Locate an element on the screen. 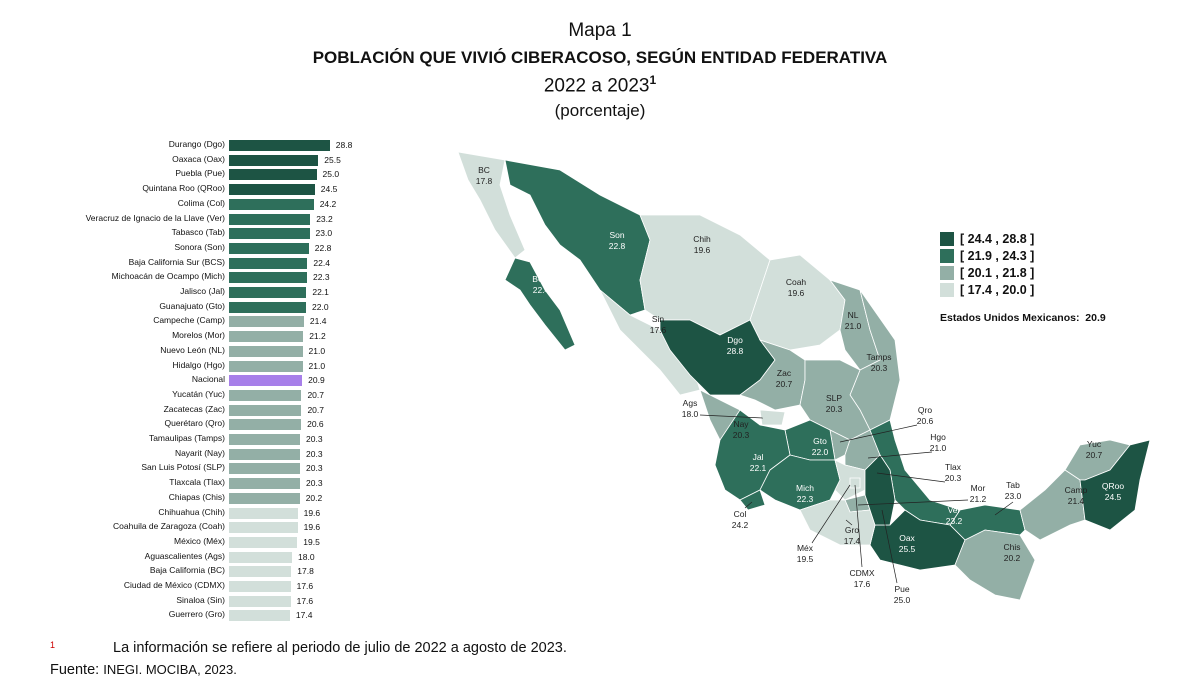 This screenshot has height=680, width=1200. bar-value: 22.1 is located at coordinates (320, 292).